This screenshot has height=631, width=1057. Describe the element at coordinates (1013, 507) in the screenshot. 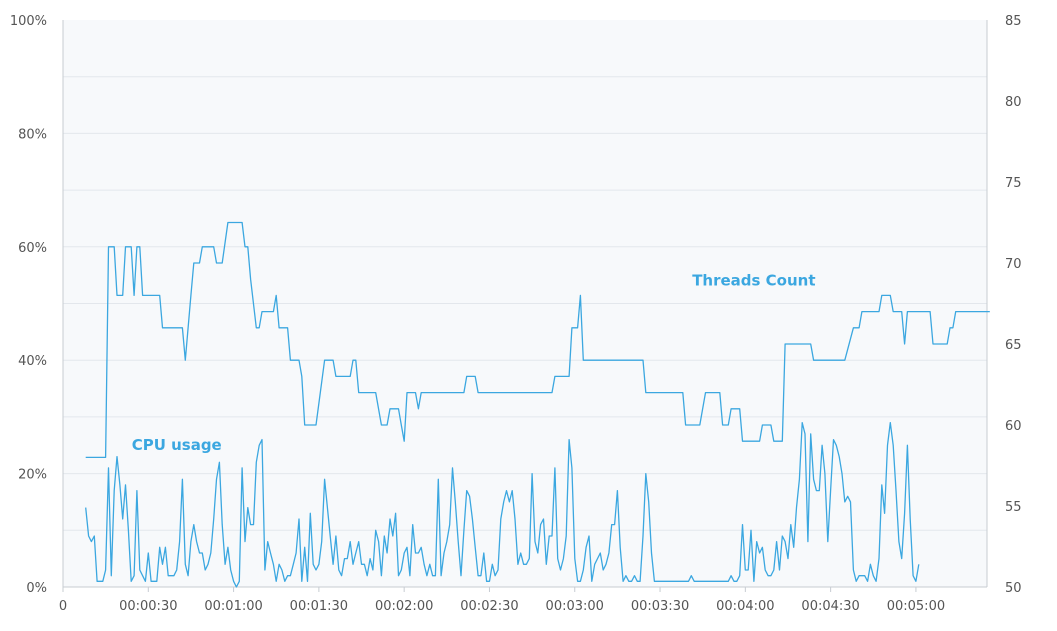

I see `right-y-tick-label: 55` at that location.